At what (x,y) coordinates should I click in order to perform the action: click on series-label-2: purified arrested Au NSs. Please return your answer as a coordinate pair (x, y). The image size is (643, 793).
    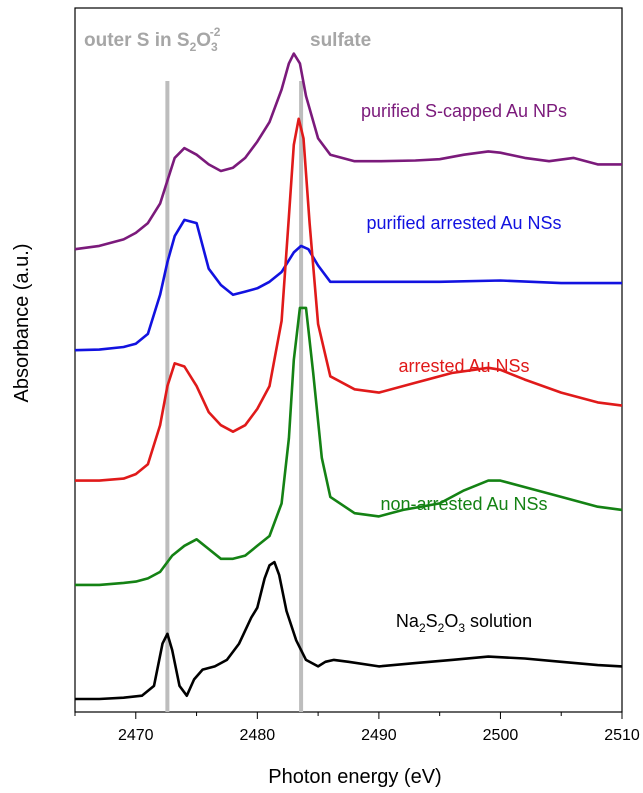
    Looking at the image, I should click on (463, 223).